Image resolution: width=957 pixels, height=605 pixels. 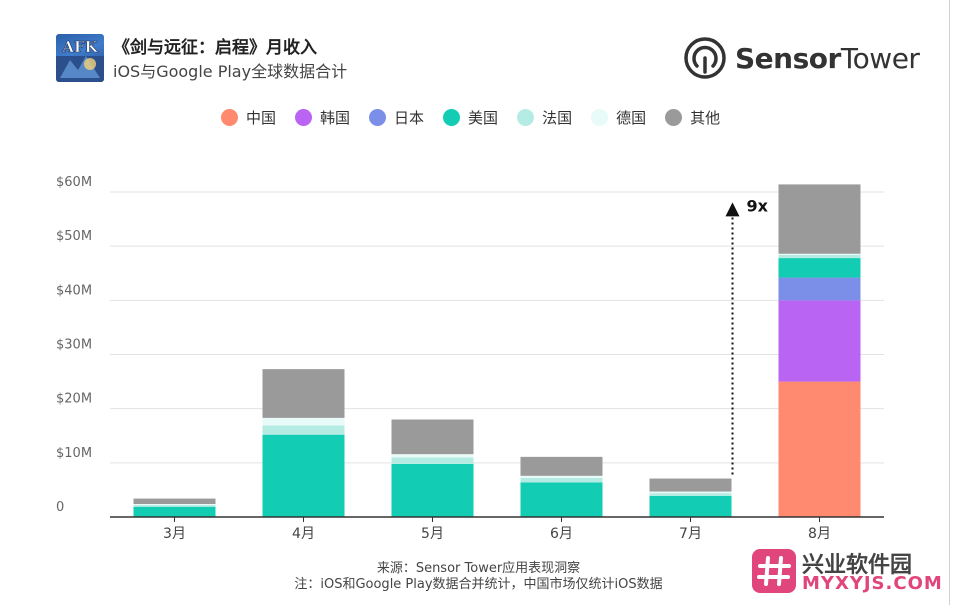 I want to click on legend-label: 德国, so click(x=631, y=117).